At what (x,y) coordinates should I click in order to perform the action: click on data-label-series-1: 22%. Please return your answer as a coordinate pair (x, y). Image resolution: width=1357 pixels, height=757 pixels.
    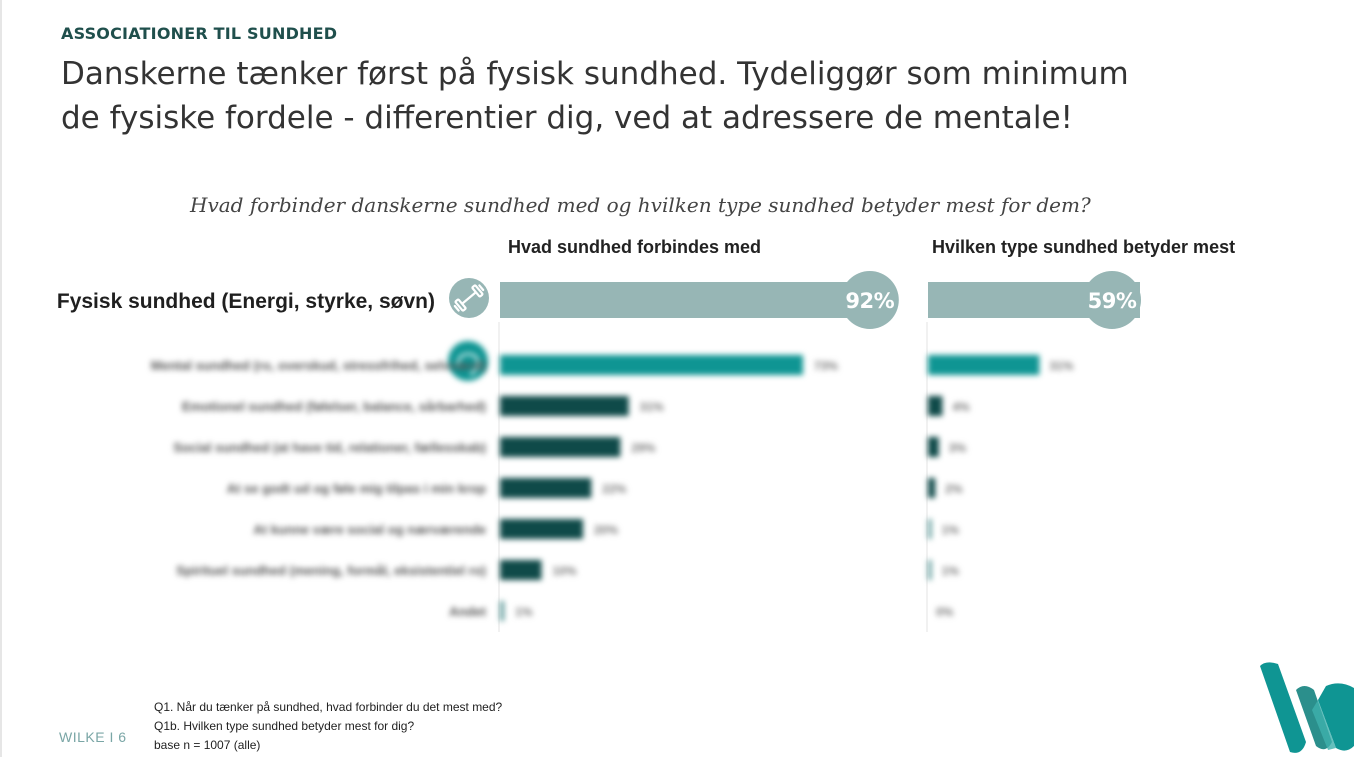
    Looking at the image, I should click on (614, 489).